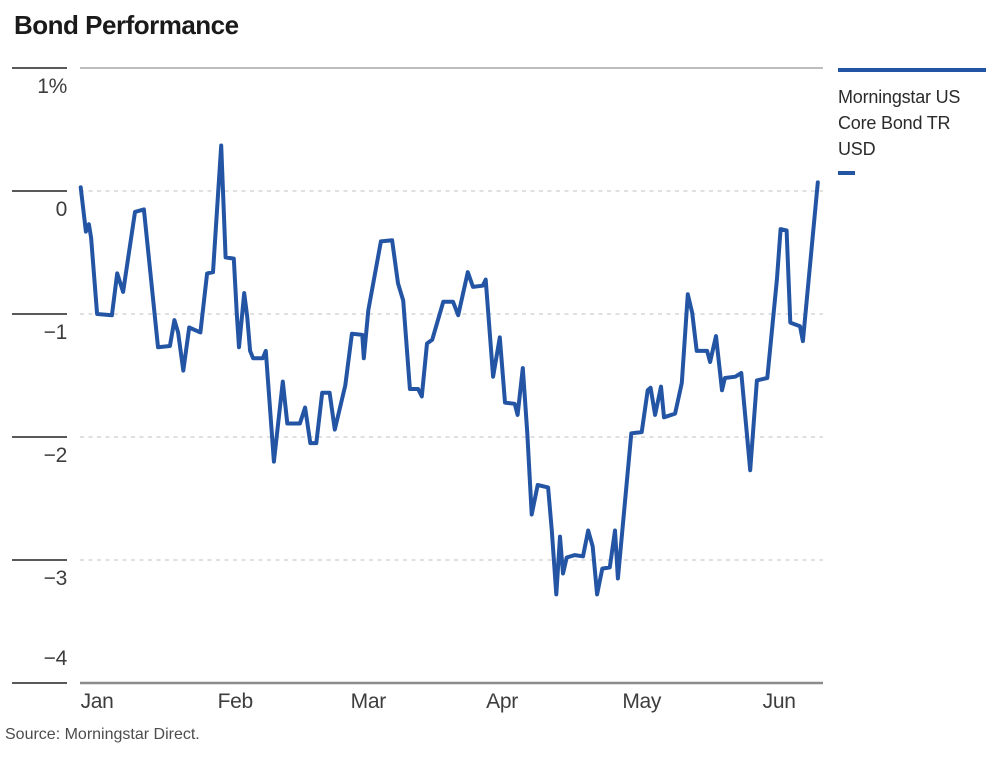  I want to click on legend-line-1: Morningstar US, so click(899, 97).